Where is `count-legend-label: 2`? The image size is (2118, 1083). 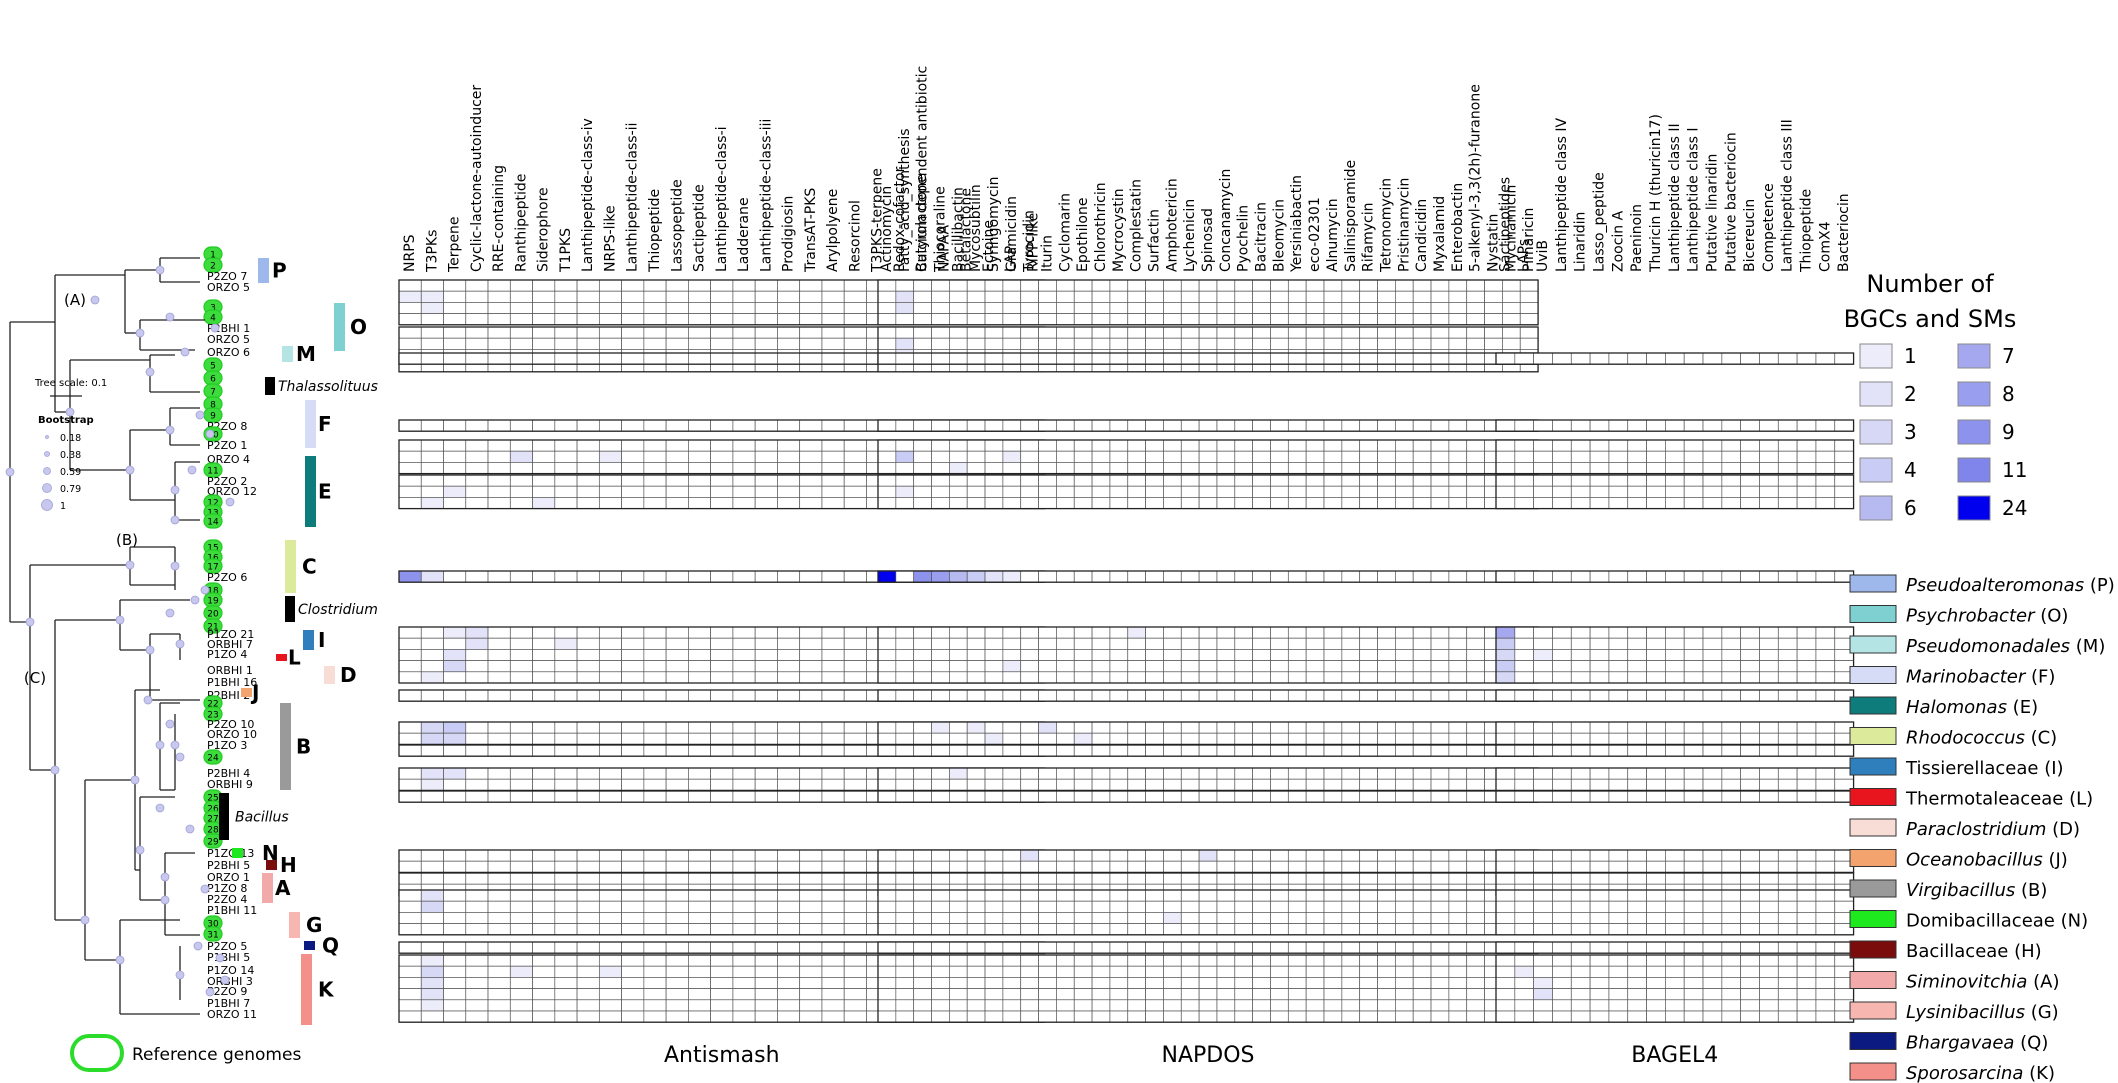 count-legend-label: 2 is located at coordinates (1910, 394).